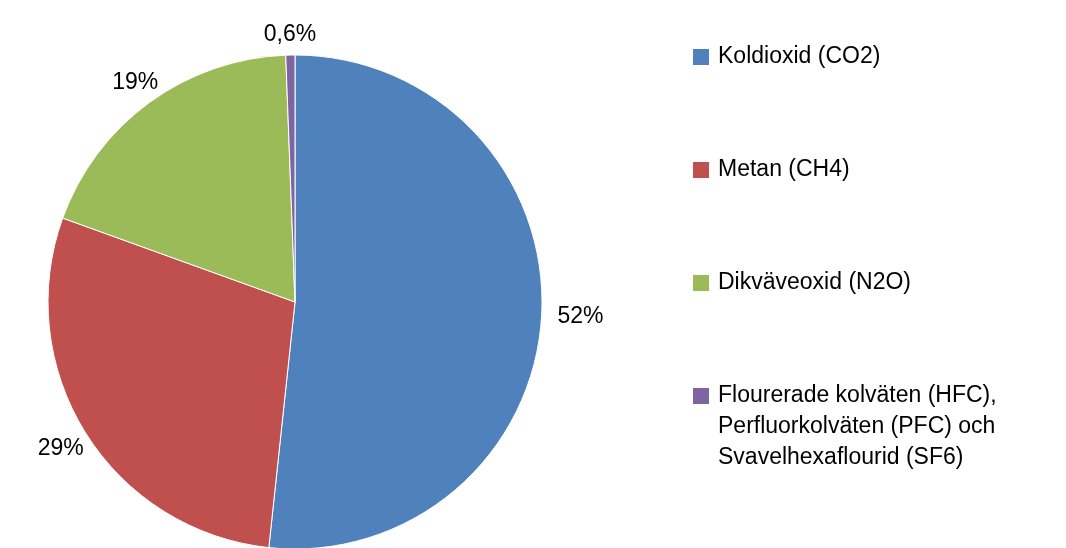 Image resolution: width=1066 pixels, height=548 pixels. What do you see at coordinates (814, 281) in the screenshot?
I see `legend-label: Dikväveoxid (N2O)` at bounding box center [814, 281].